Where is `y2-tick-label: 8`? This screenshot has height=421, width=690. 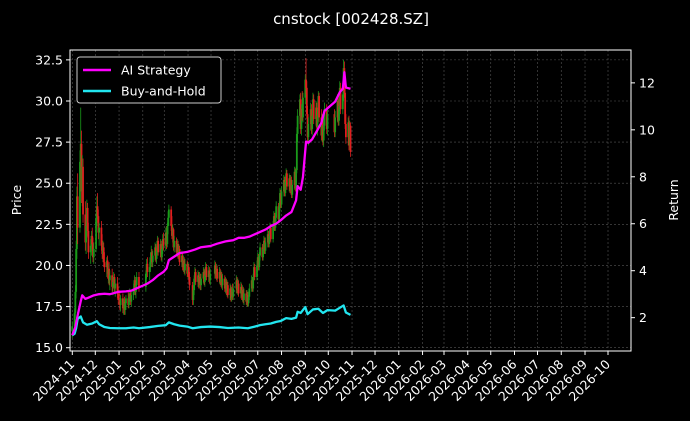
y2-tick-label: 8 is located at coordinates (643, 176).